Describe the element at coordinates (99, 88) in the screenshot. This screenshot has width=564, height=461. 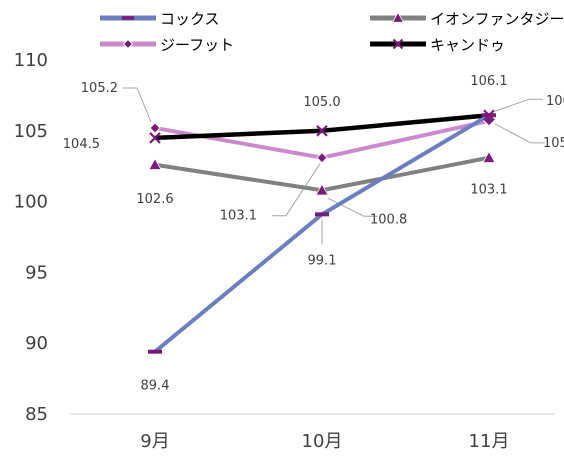
I see `data-label: 105.2` at that location.